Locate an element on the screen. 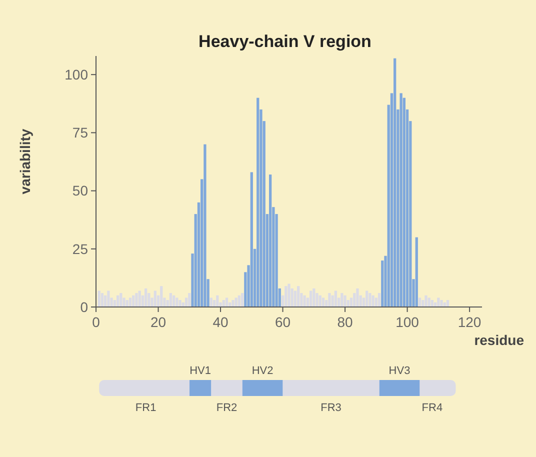  text: FR3 is located at coordinates (331, 408).